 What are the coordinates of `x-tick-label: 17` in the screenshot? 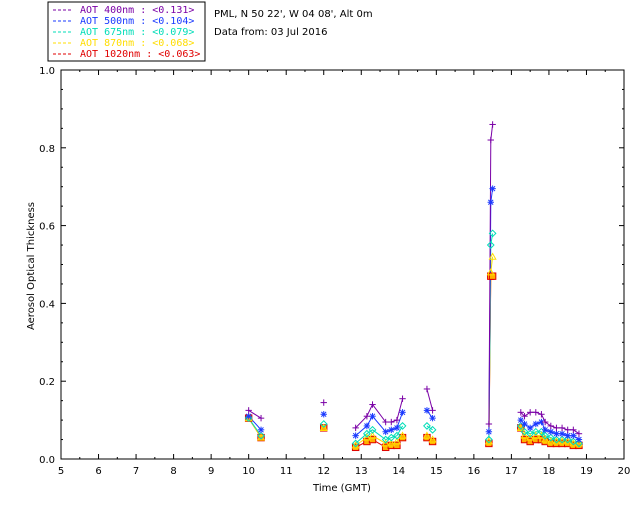 It's located at (511, 471).